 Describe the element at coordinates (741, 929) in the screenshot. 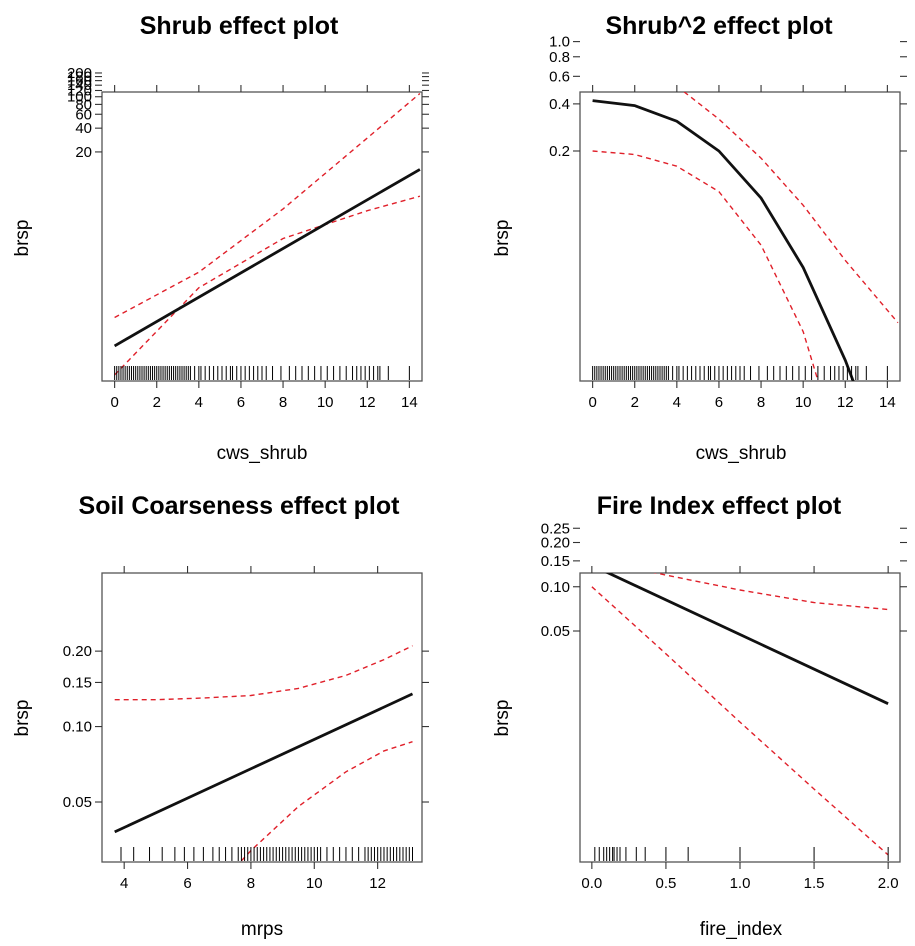

I see `x-axis-label: fire_index` at that location.